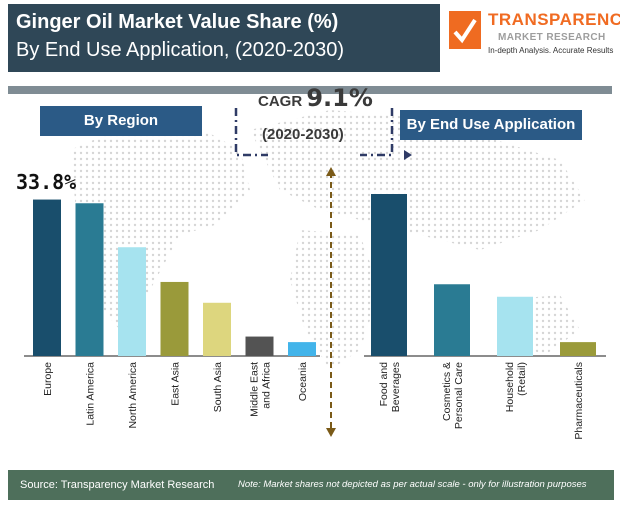  What do you see at coordinates (331, 171) in the screenshot?
I see `divider-arrow-up-icon` at bounding box center [331, 171].